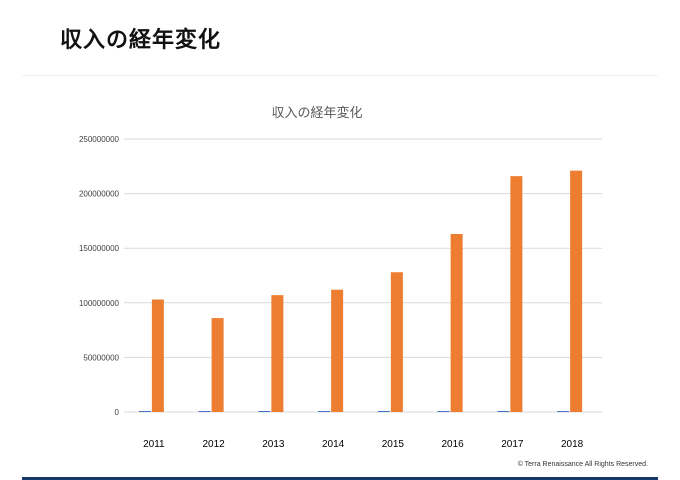 The image size is (680, 480). I want to click on bar-small-2017, so click(503, 411).